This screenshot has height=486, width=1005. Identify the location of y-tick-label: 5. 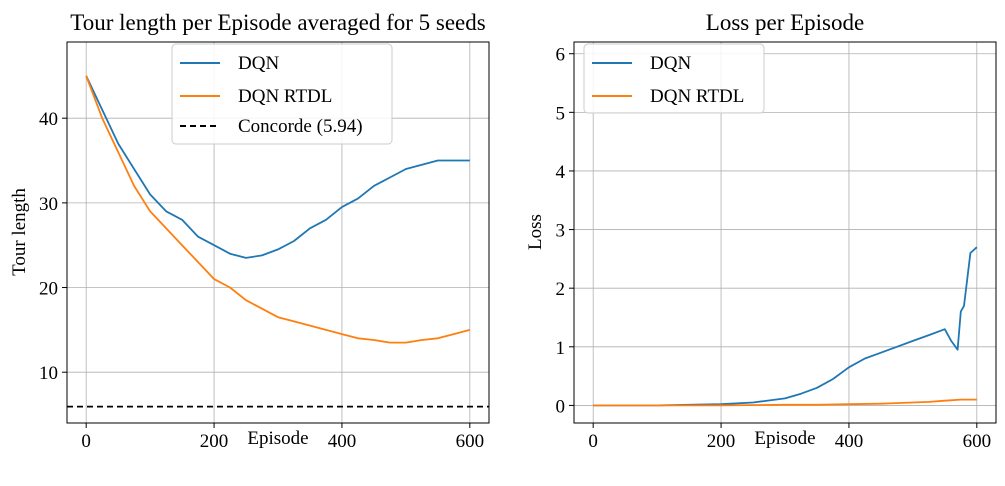
(561, 113).